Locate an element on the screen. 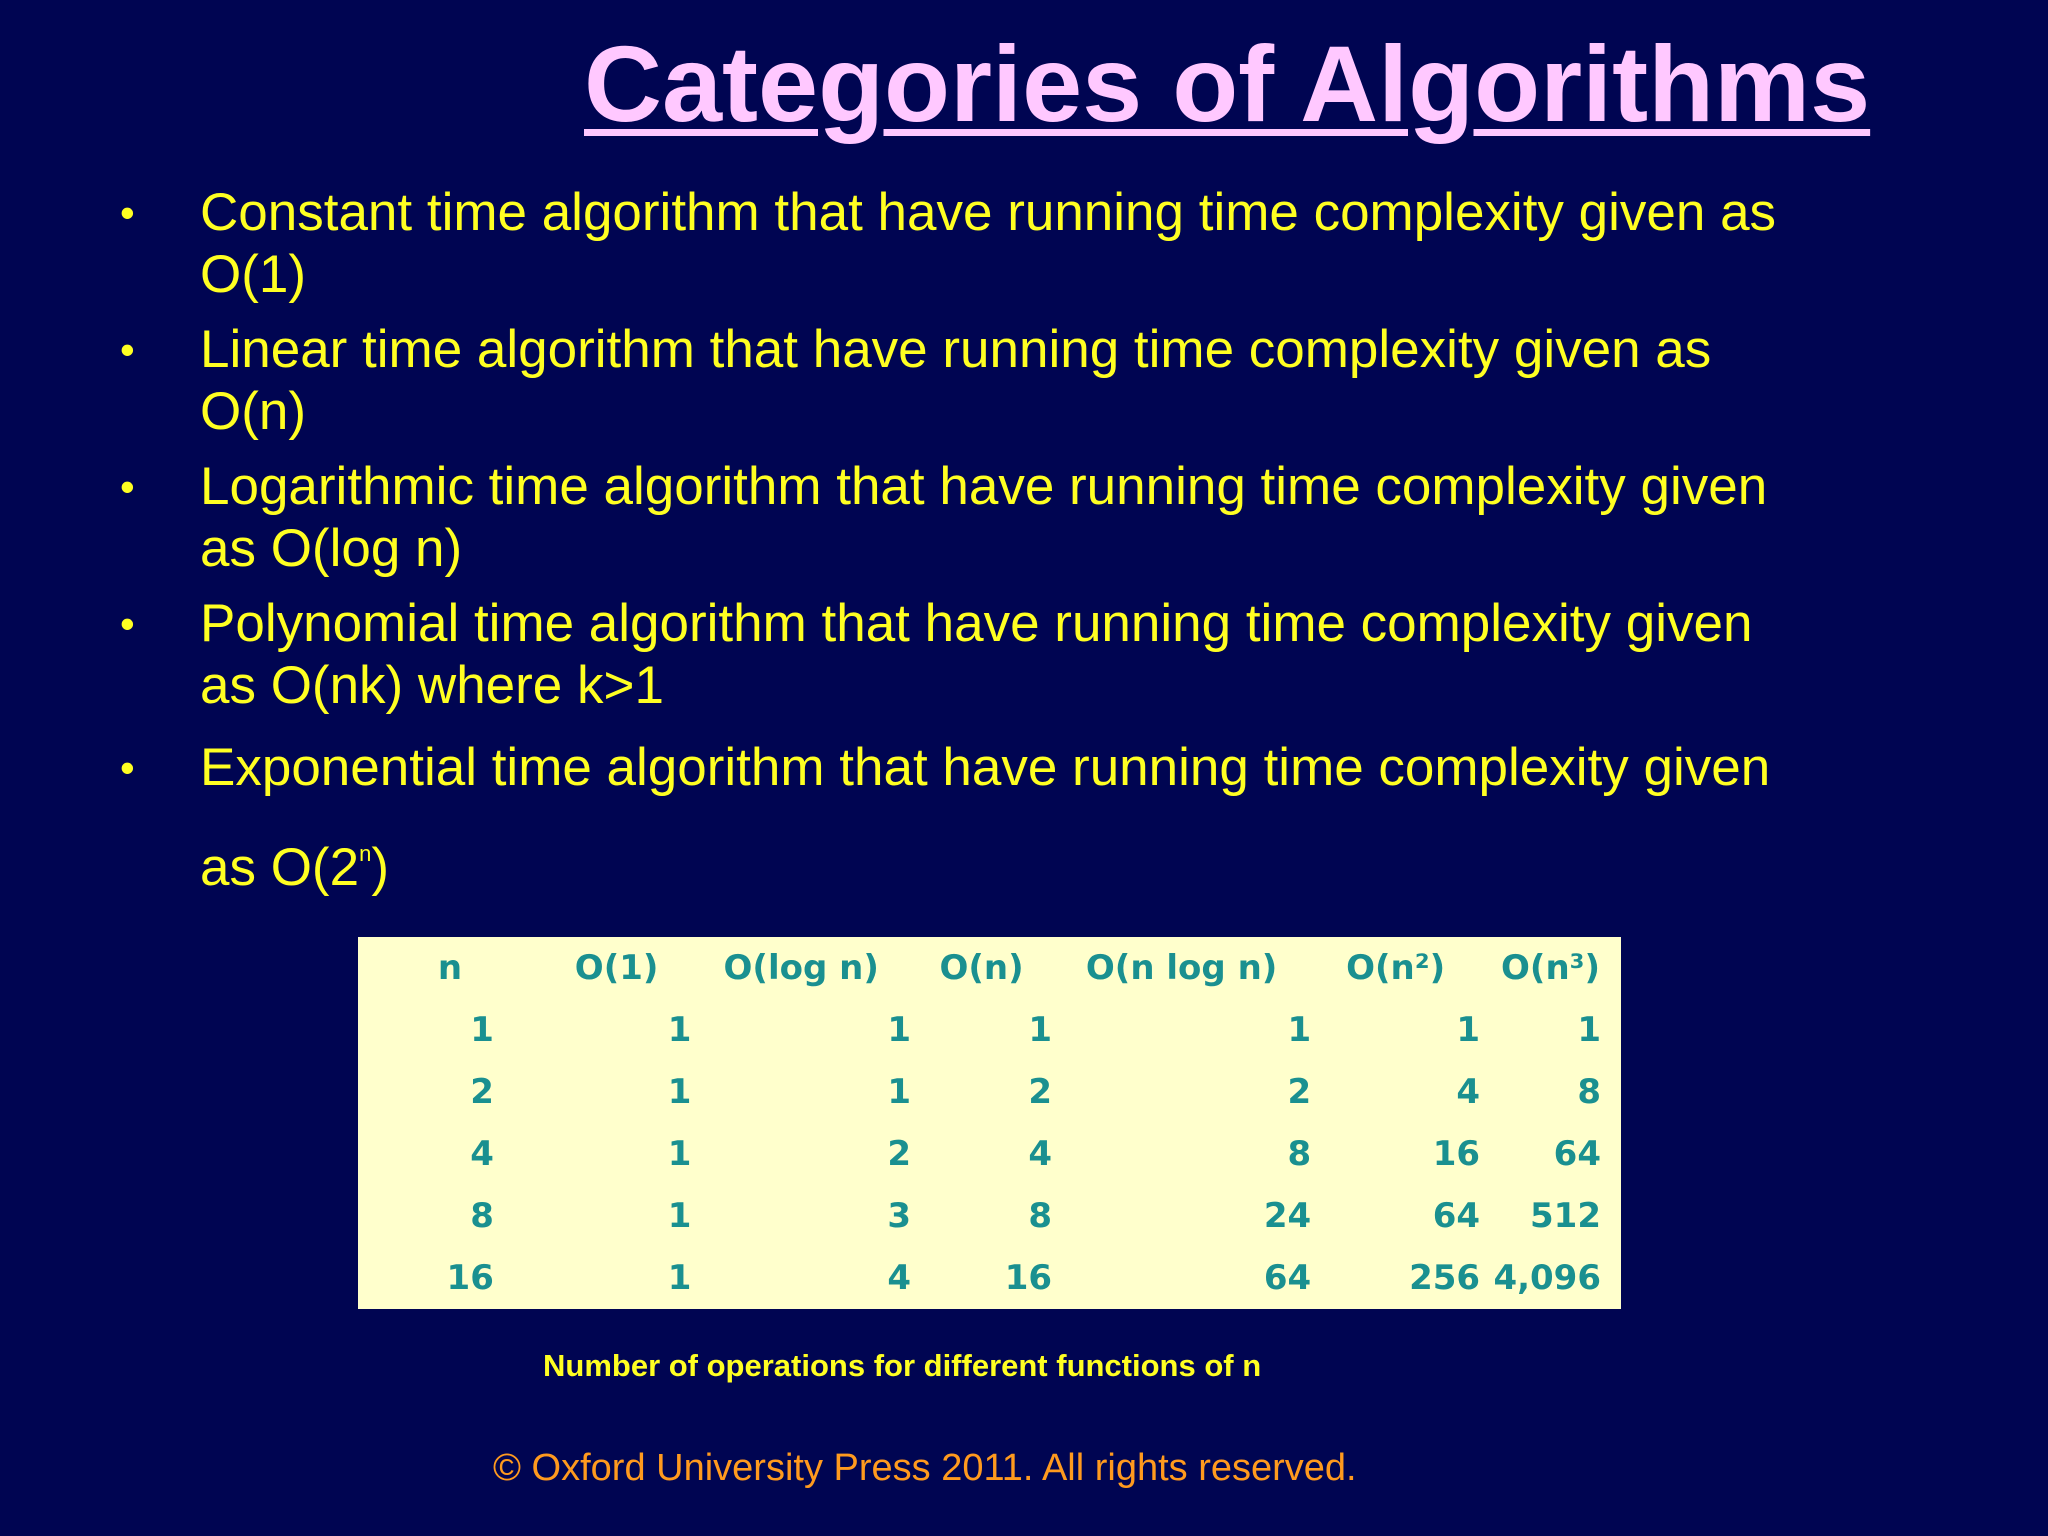 This screenshot has height=1536, width=2048. bullet-line: O(n) is located at coordinates (253, 411).